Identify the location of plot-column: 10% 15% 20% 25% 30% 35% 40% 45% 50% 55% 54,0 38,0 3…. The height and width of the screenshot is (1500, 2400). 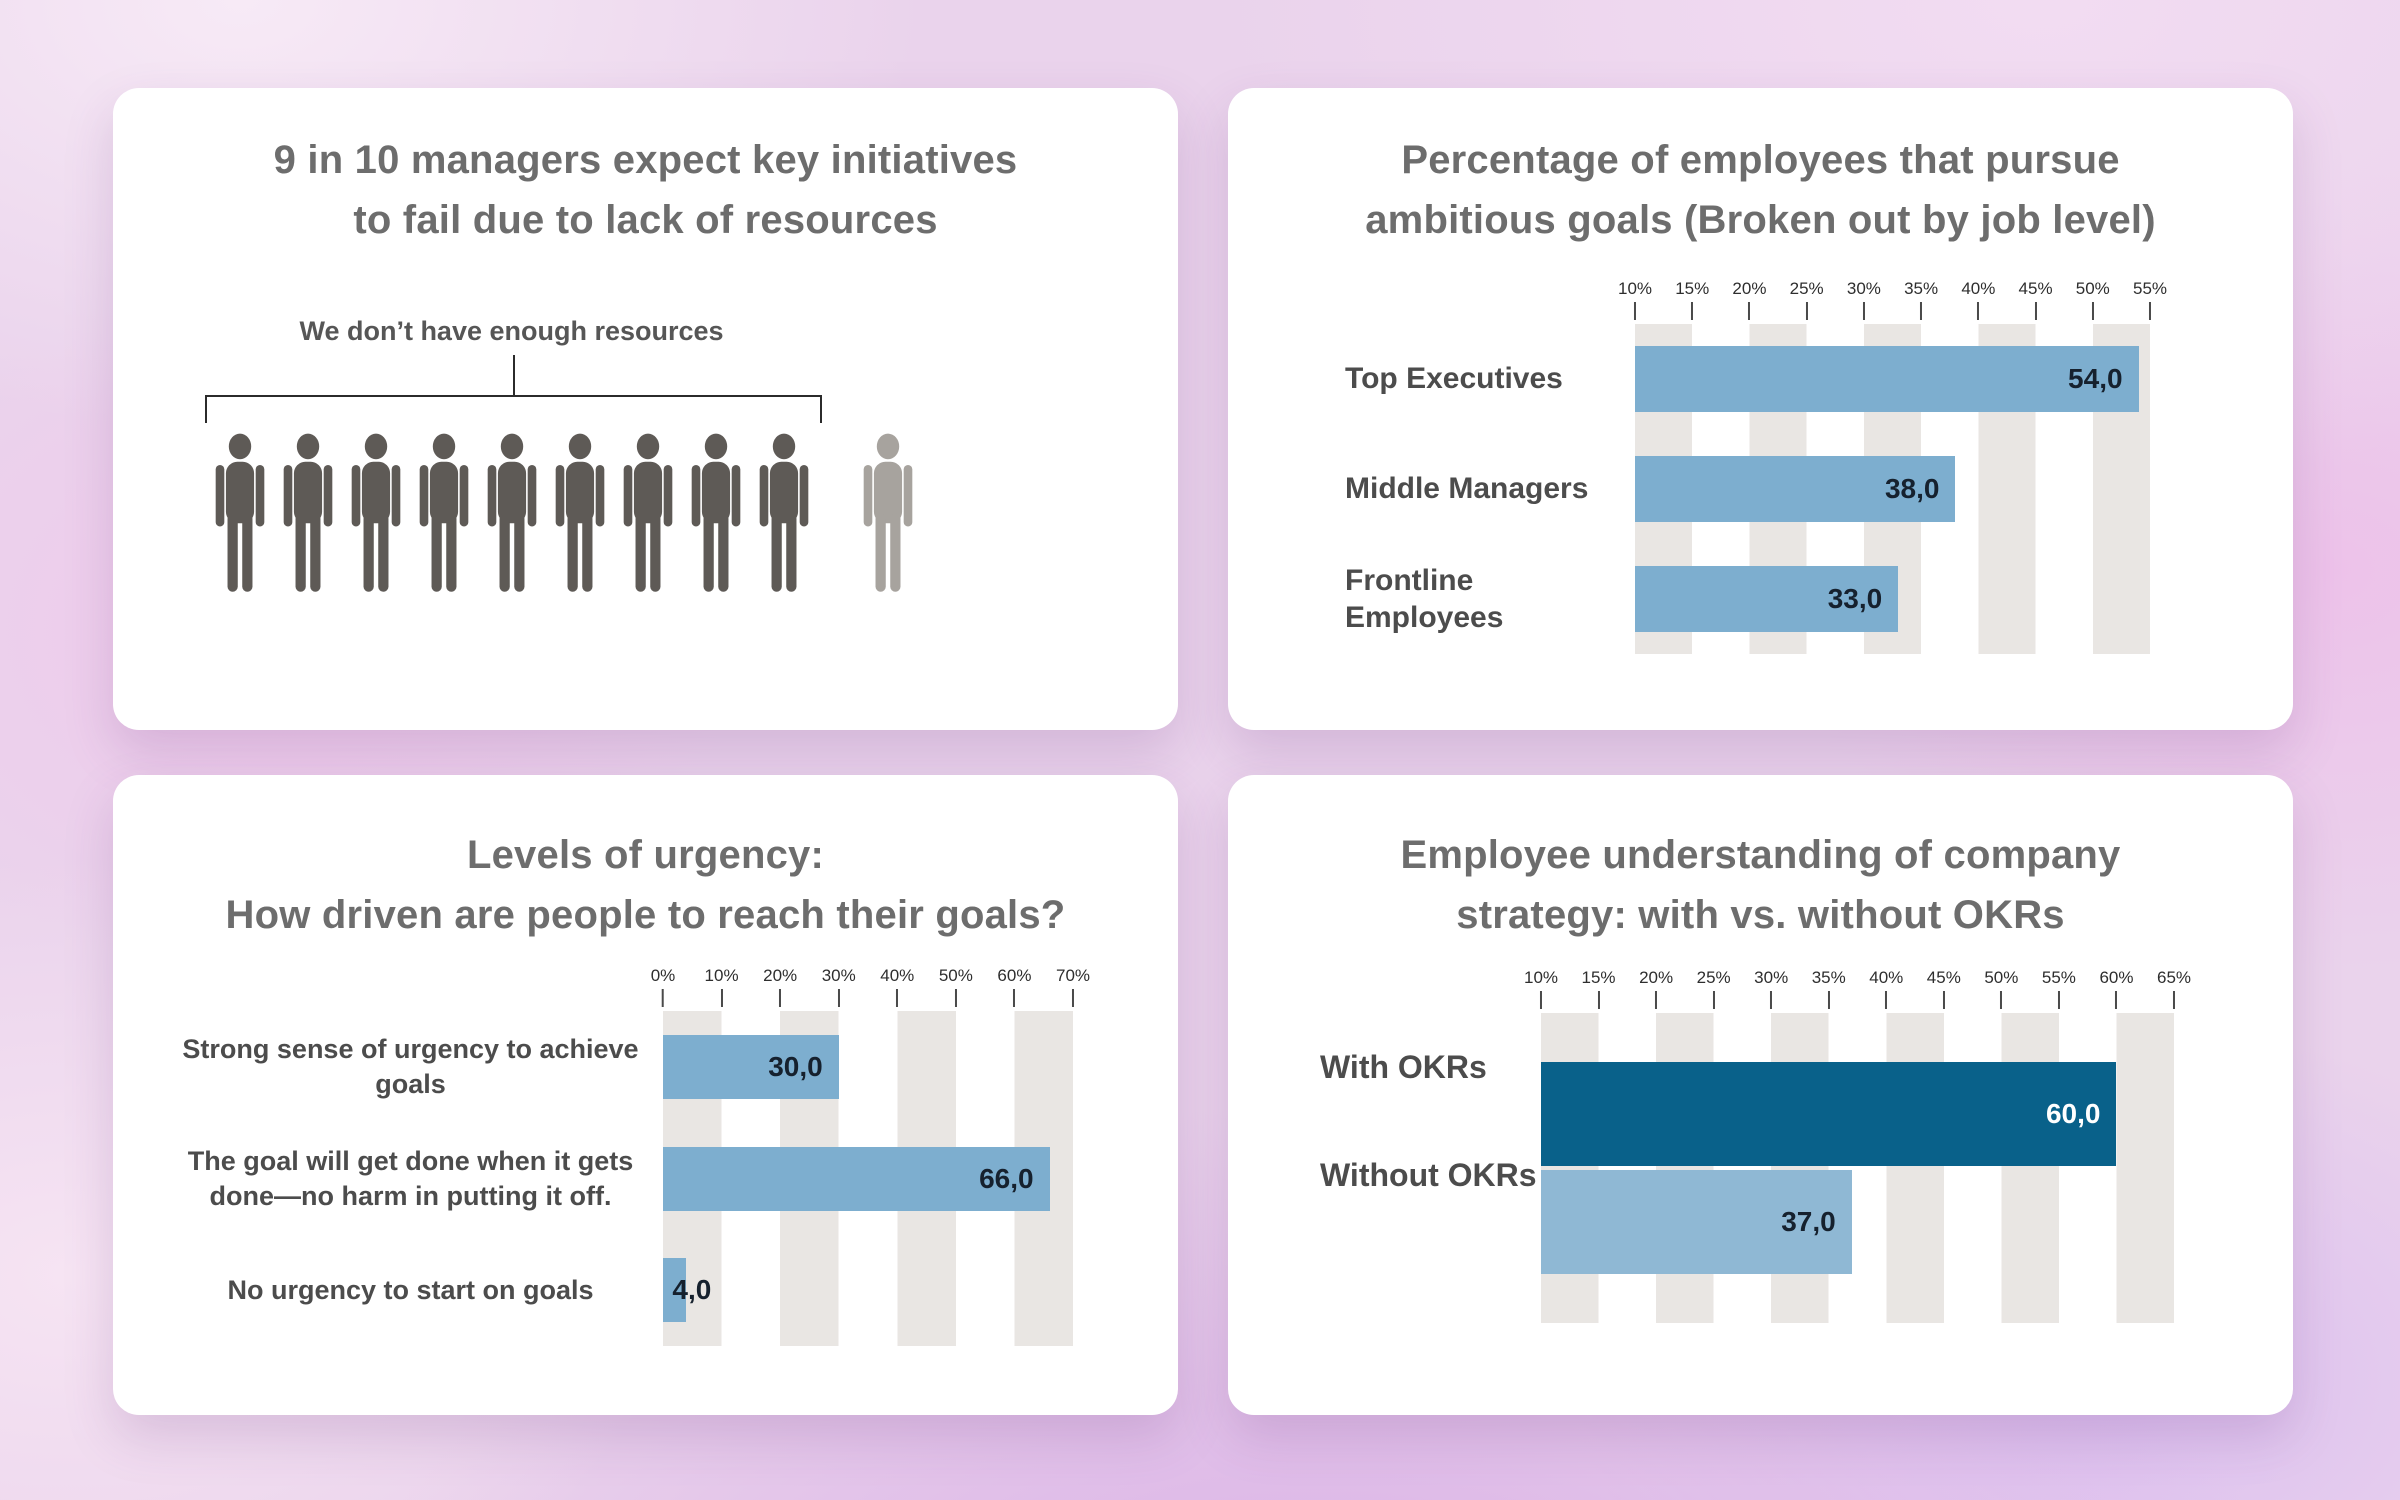
(1892, 465).